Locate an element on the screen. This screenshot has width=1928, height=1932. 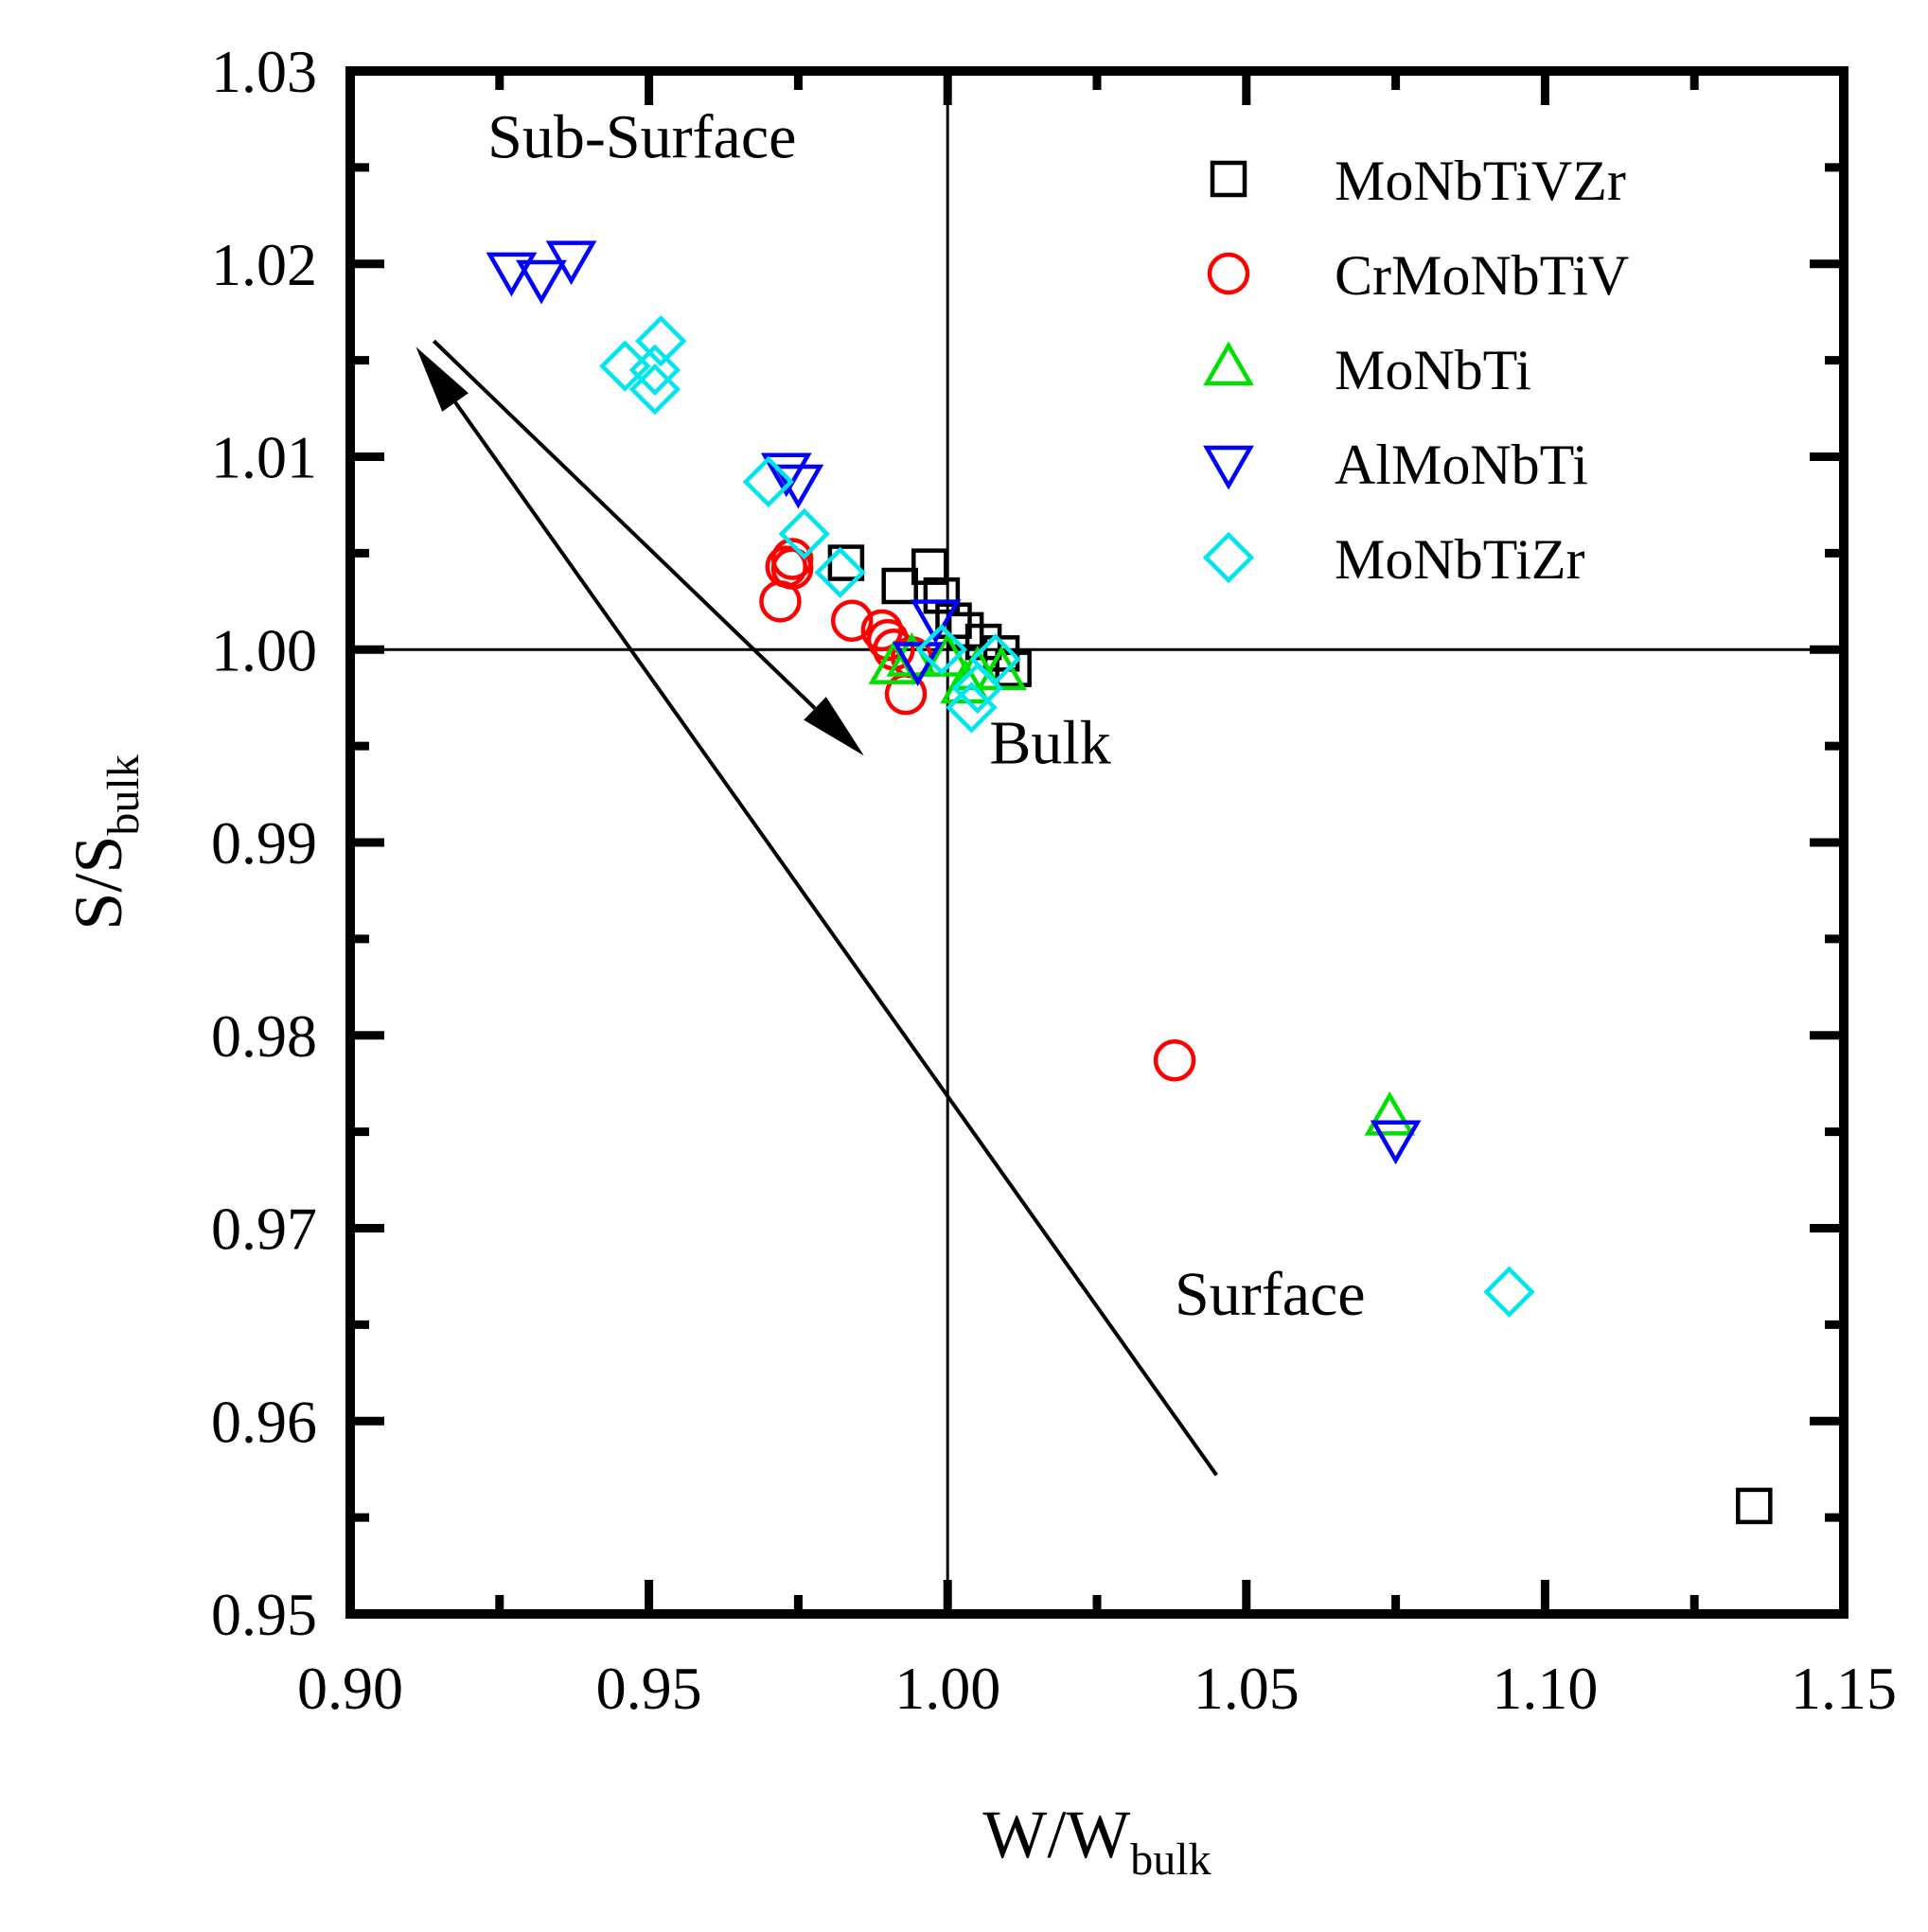
legend-label-monbtivzr: MoNbTiVZr is located at coordinates (1480, 181).